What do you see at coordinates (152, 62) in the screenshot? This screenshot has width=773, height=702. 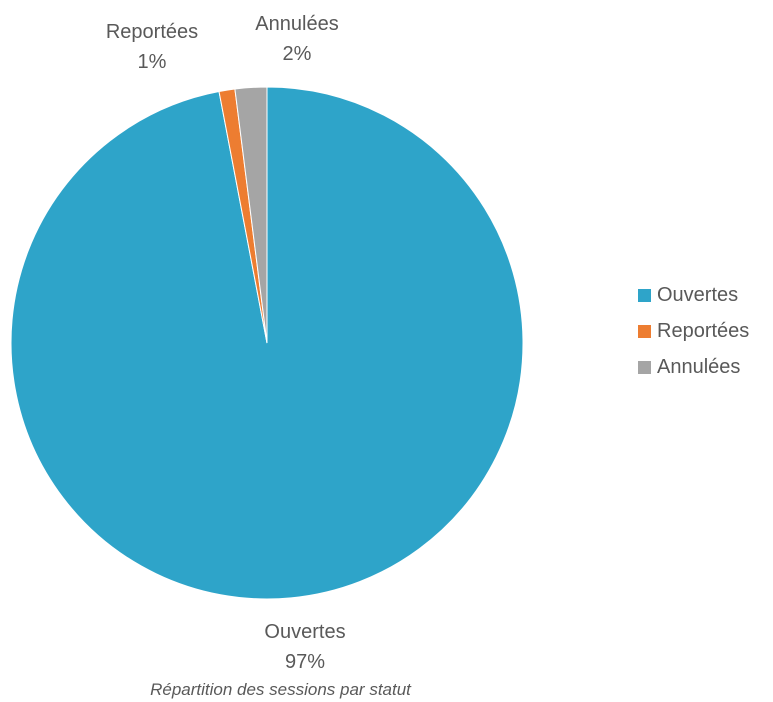 I see `data-label-value-reportees: 1%` at bounding box center [152, 62].